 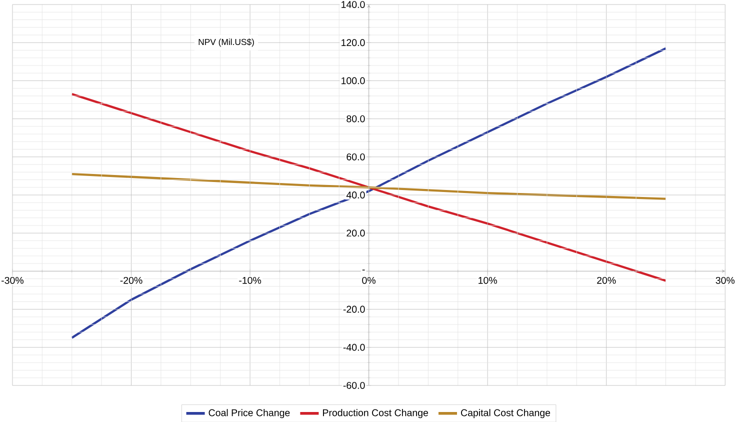 I want to click on y-tick-label: 140.0, so click(x=353, y=4).